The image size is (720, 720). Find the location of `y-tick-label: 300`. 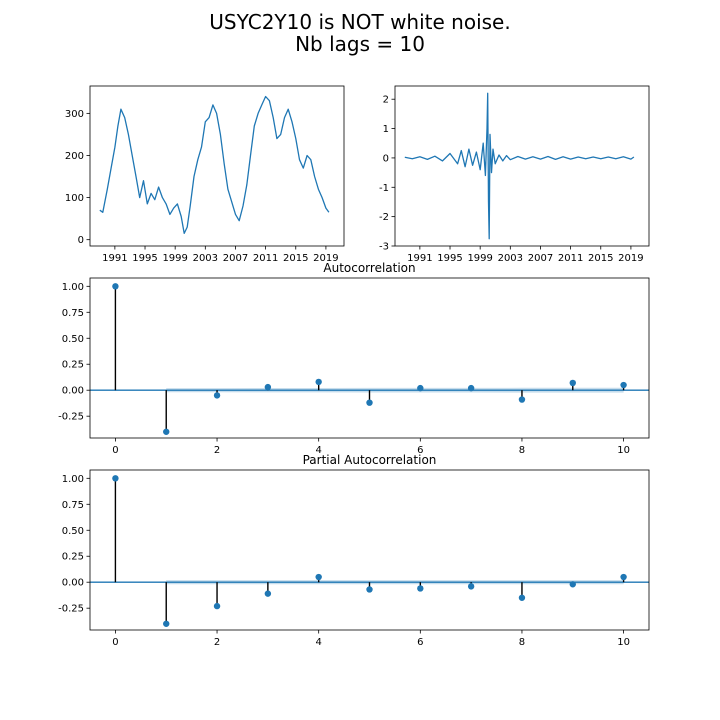

y-tick-label: 300 is located at coordinates (74, 114).